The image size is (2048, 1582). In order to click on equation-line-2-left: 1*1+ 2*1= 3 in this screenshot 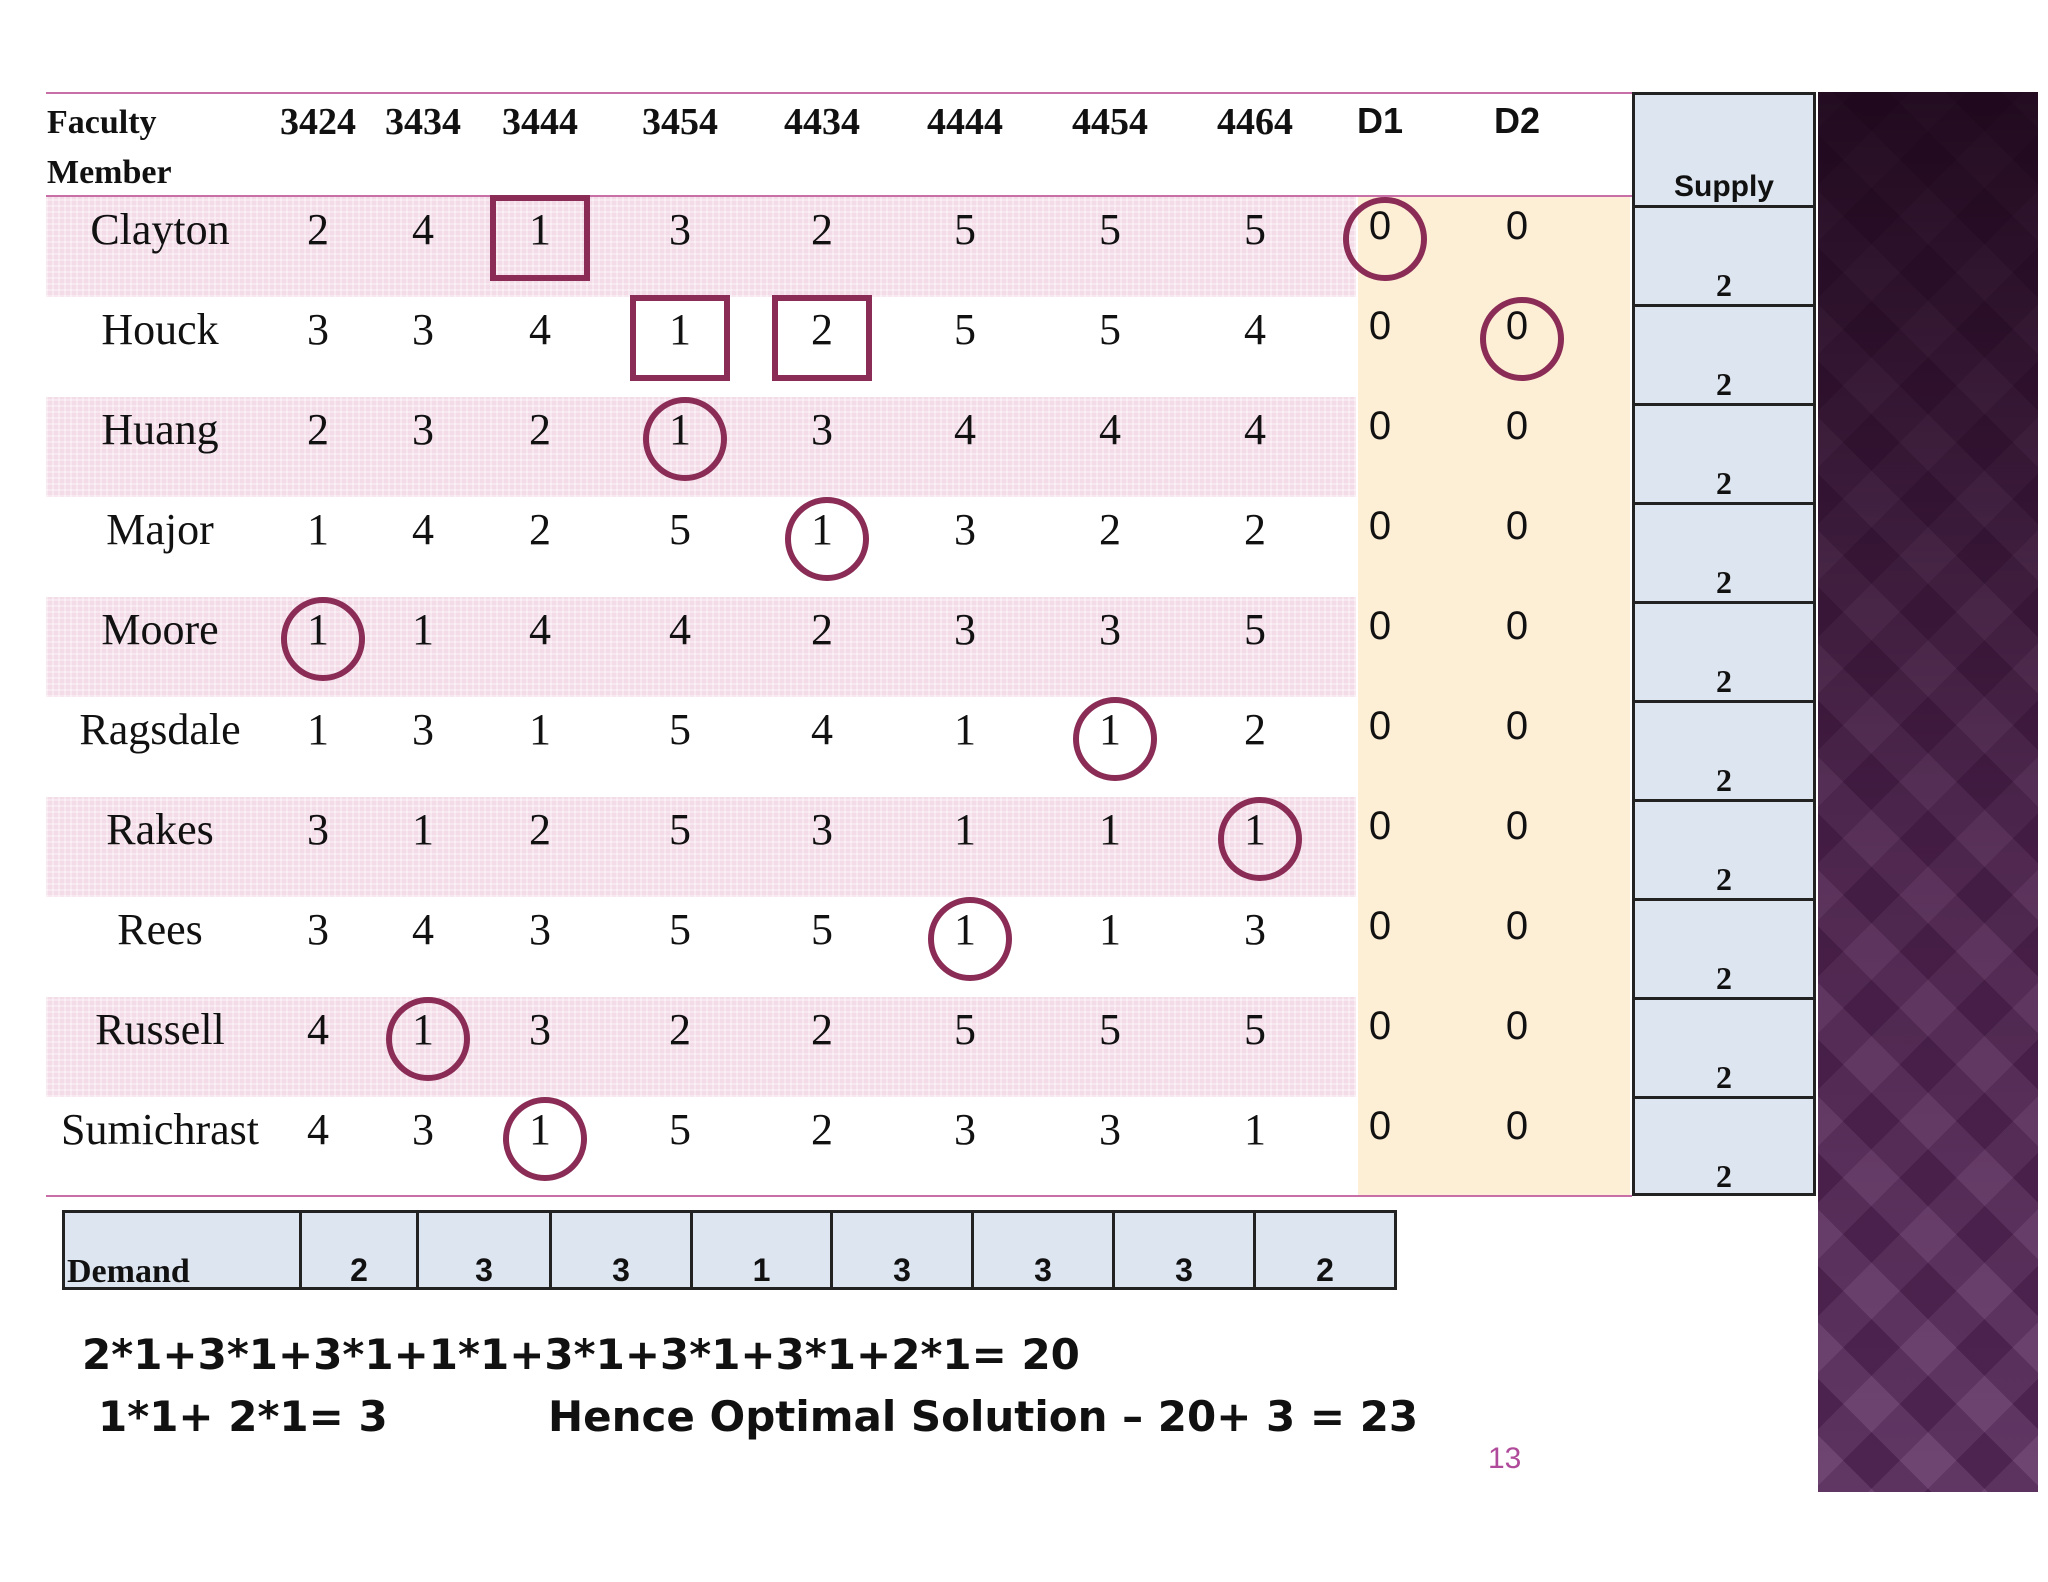, I will do `click(243, 1416)`.